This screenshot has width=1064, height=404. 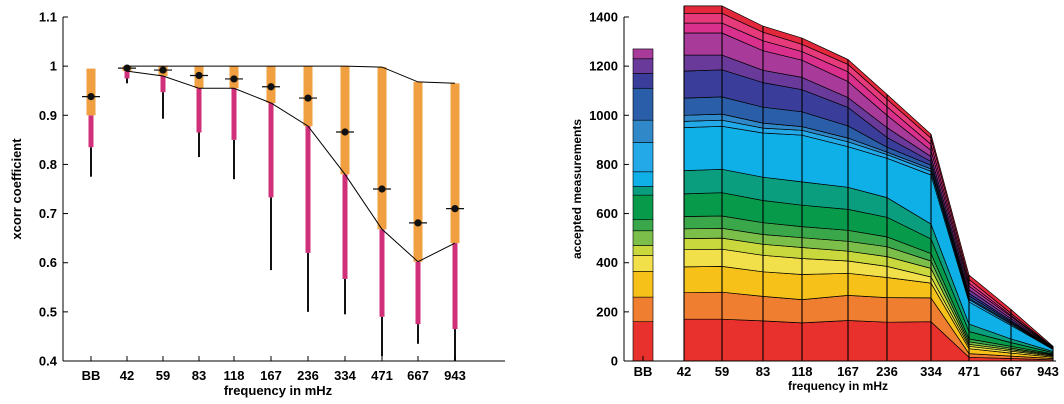 What do you see at coordinates (607, 262) in the screenshot?
I see `y-tick-label: 400` at bounding box center [607, 262].